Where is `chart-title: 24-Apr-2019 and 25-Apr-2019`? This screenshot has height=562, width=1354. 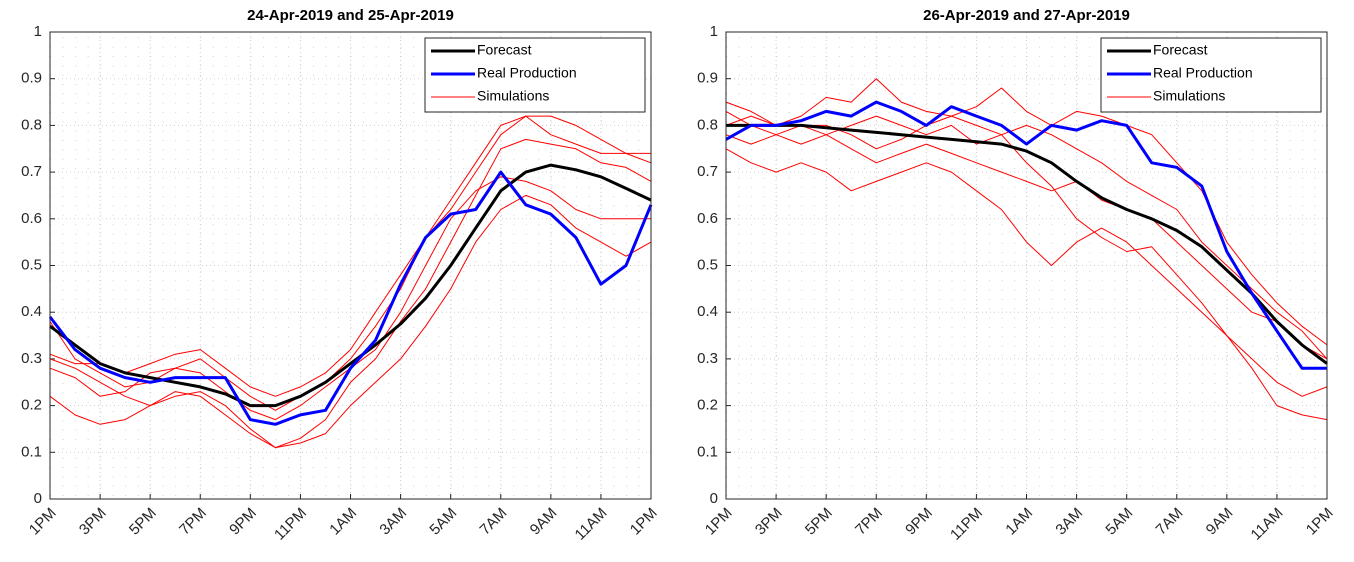
chart-title: 24-Apr-2019 and 25-Apr-2019 is located at coordinates (350, 15).